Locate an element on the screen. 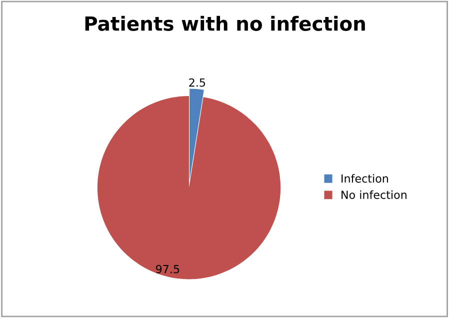 The height and width of the screenshot is (318, 450). legend-label: Infection is located at coordinates (365, 178).